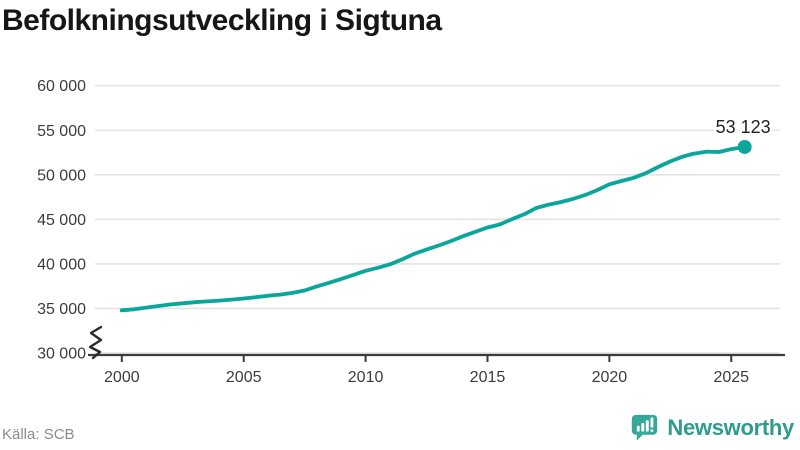 This screenshot has width=800, height=450. Describe the element at coordinates (95, 342) in the screenshot. I see `y-axis-break-icon` at that location.